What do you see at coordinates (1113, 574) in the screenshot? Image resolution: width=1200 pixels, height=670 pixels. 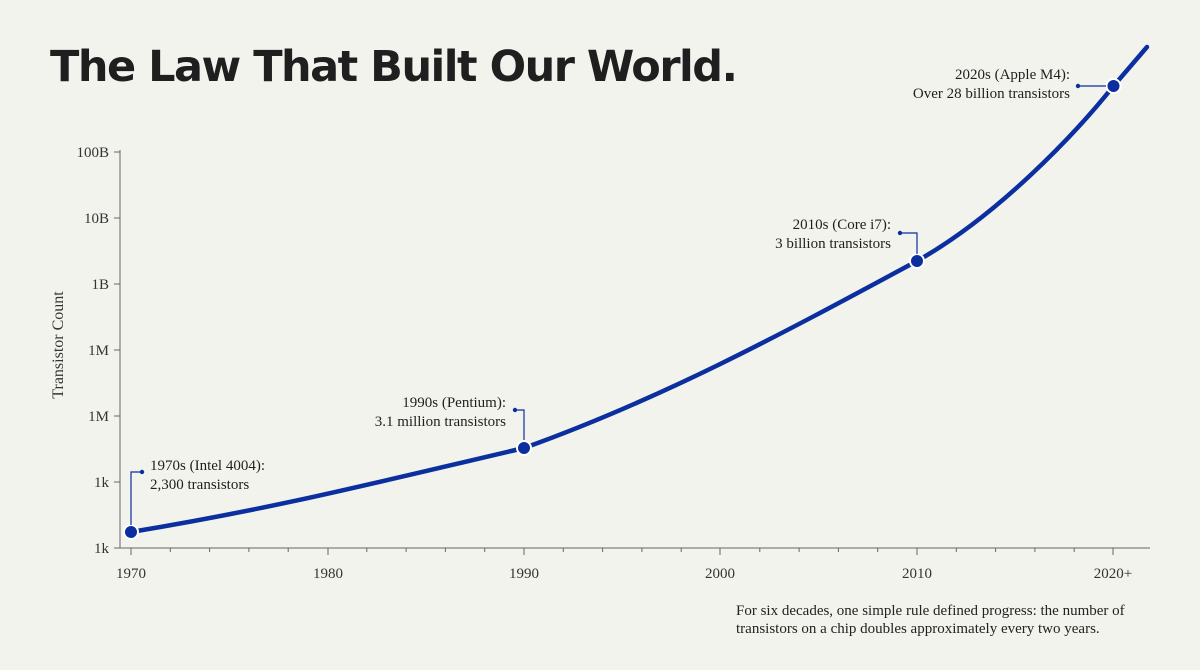 I see `x-tick-label: 2020+` at bounding box center [1113, 574].